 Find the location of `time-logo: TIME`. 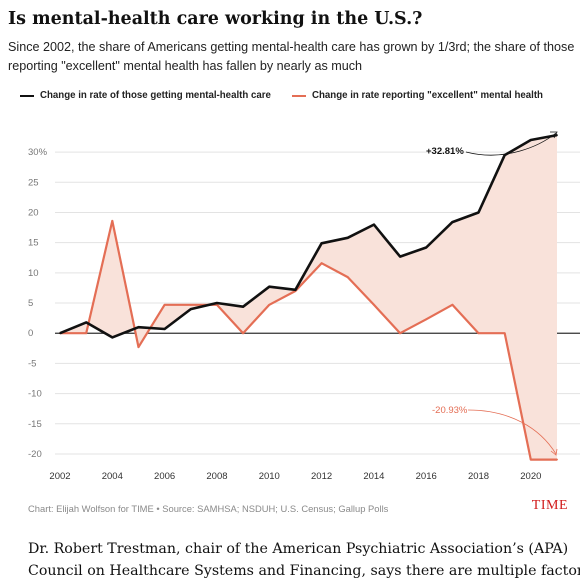

time-logo: TIME is located at coordinates (549, 505).